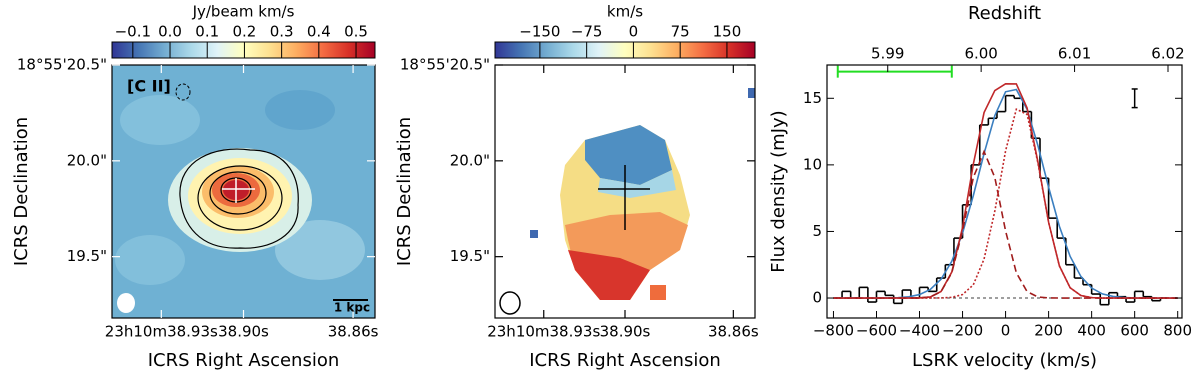  What do you see at coordinates (243, 191) in the screenshot?
I see `intensity-map` at bounding box center [243, 191].